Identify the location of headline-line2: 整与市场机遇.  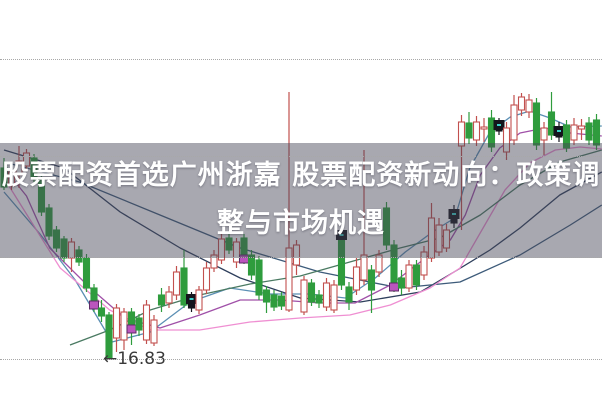
(301, 223).